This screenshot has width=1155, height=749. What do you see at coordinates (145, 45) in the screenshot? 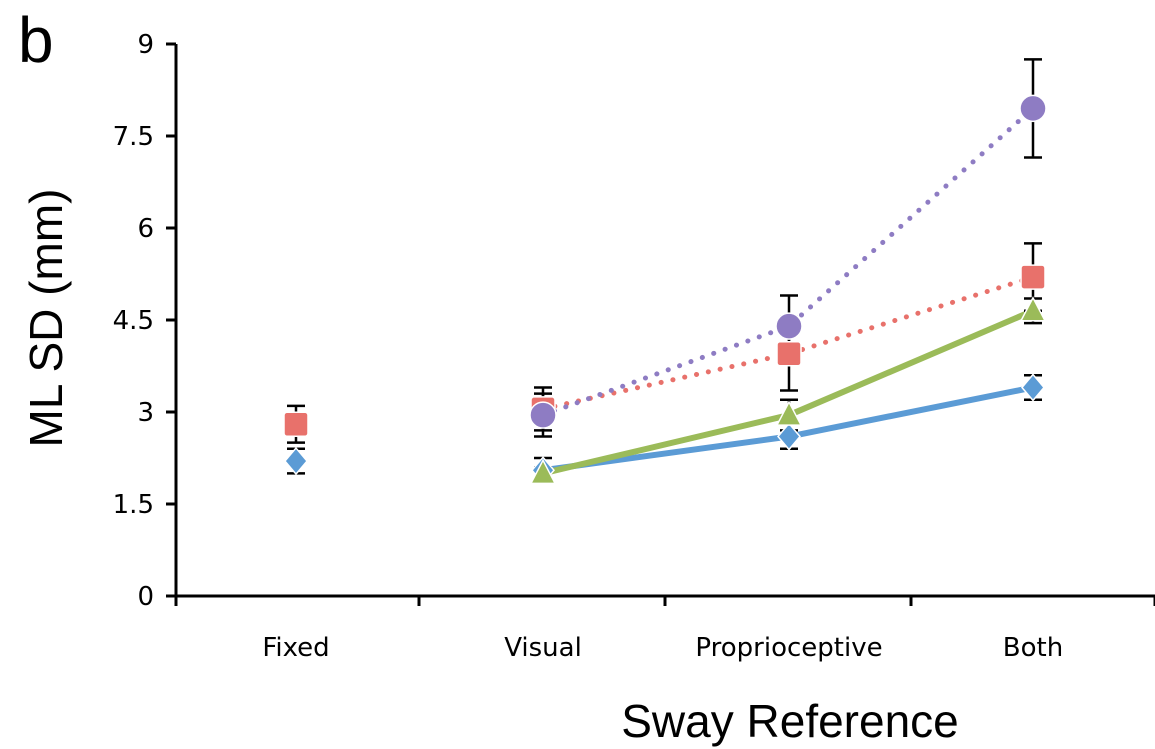
I see `y-tick-label: 9` at bounding box center [145, 45].